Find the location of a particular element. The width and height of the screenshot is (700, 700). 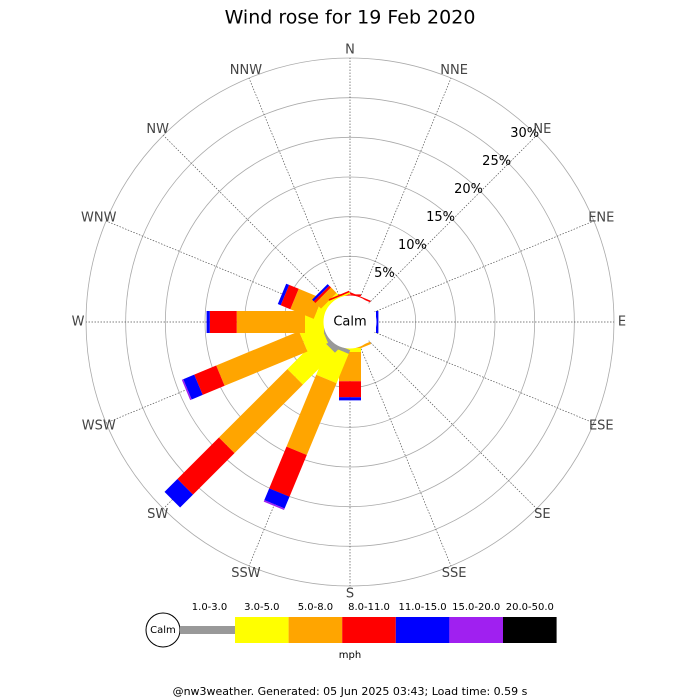

direction-label: NW is located at coordinates (157, 129).